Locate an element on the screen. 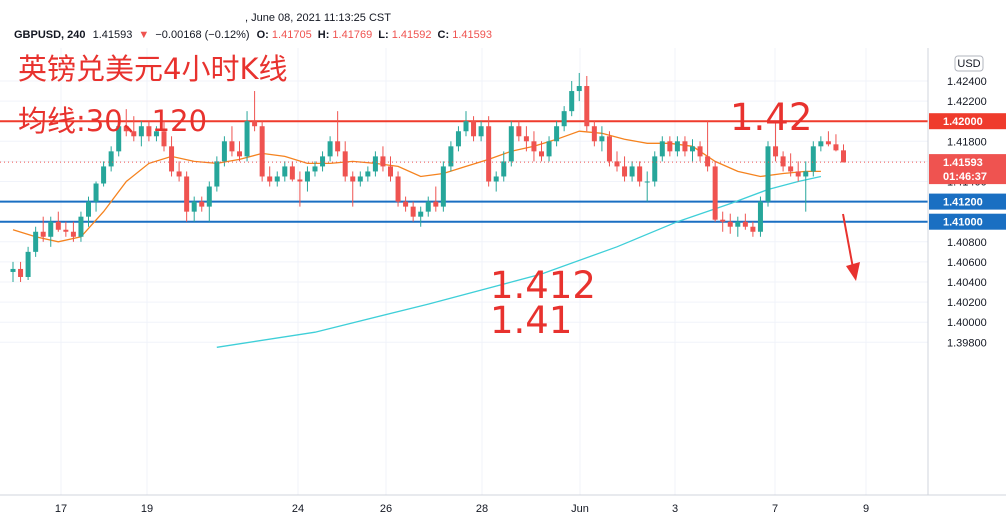  header-h-value: 1.41769 is located at coordinates (352, 35).